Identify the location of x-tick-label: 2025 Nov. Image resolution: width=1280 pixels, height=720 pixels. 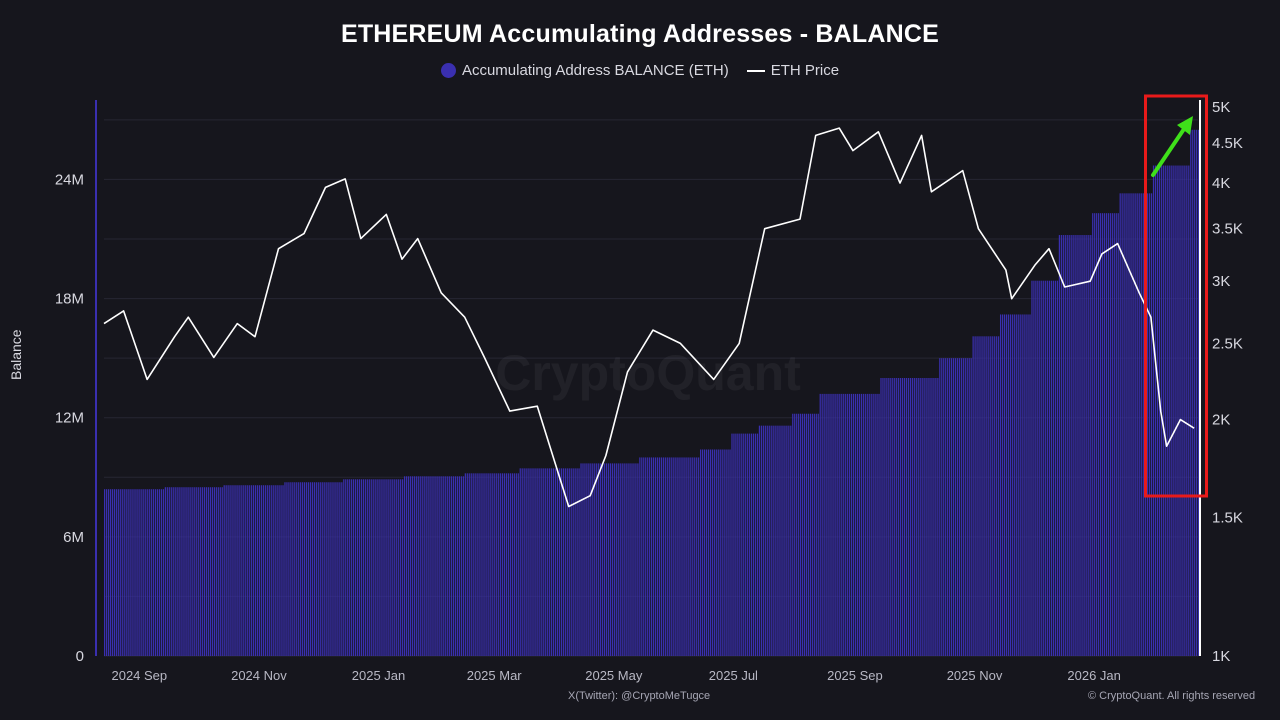
(975, 675).